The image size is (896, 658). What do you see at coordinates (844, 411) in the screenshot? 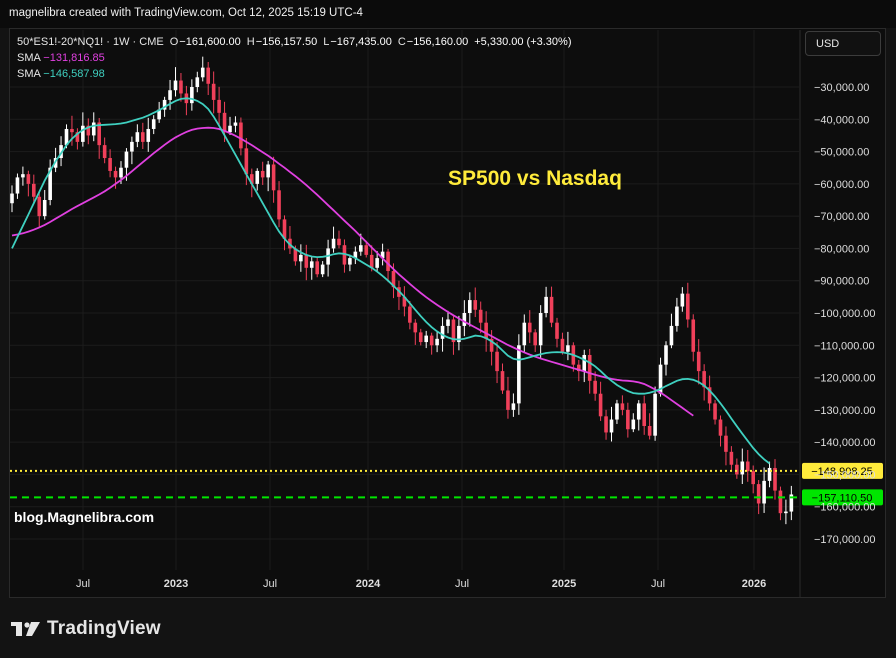
I see `y-tick-label: −130,000.00` at bounding box center [844, 411].